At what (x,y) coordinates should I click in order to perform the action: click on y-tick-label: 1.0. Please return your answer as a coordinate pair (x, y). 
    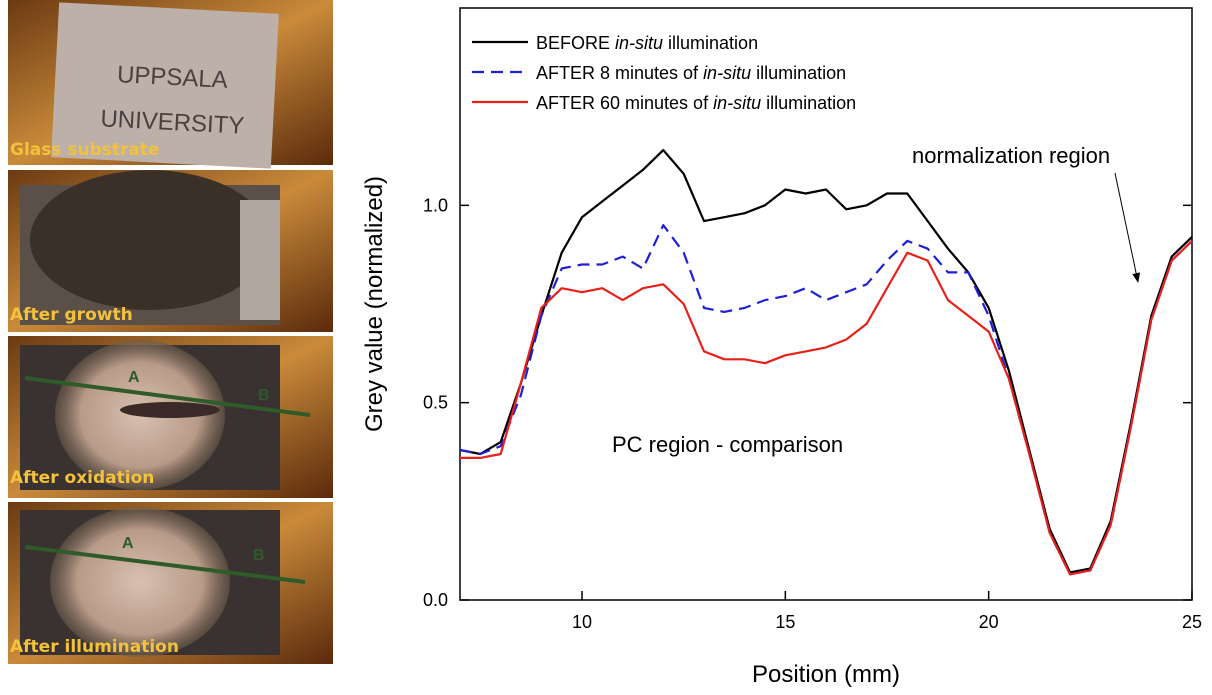
    Looking at the image, I should click on (435, 205).